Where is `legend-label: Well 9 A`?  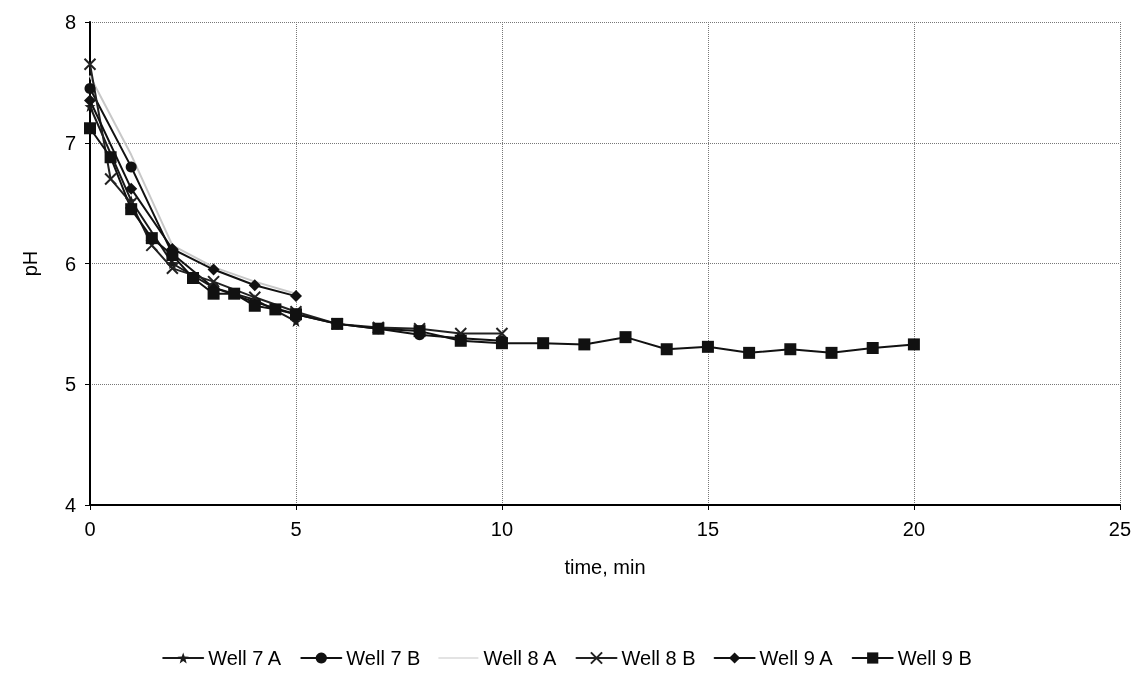 legend-label: Well 9 A is located at coordinates (796, 658).